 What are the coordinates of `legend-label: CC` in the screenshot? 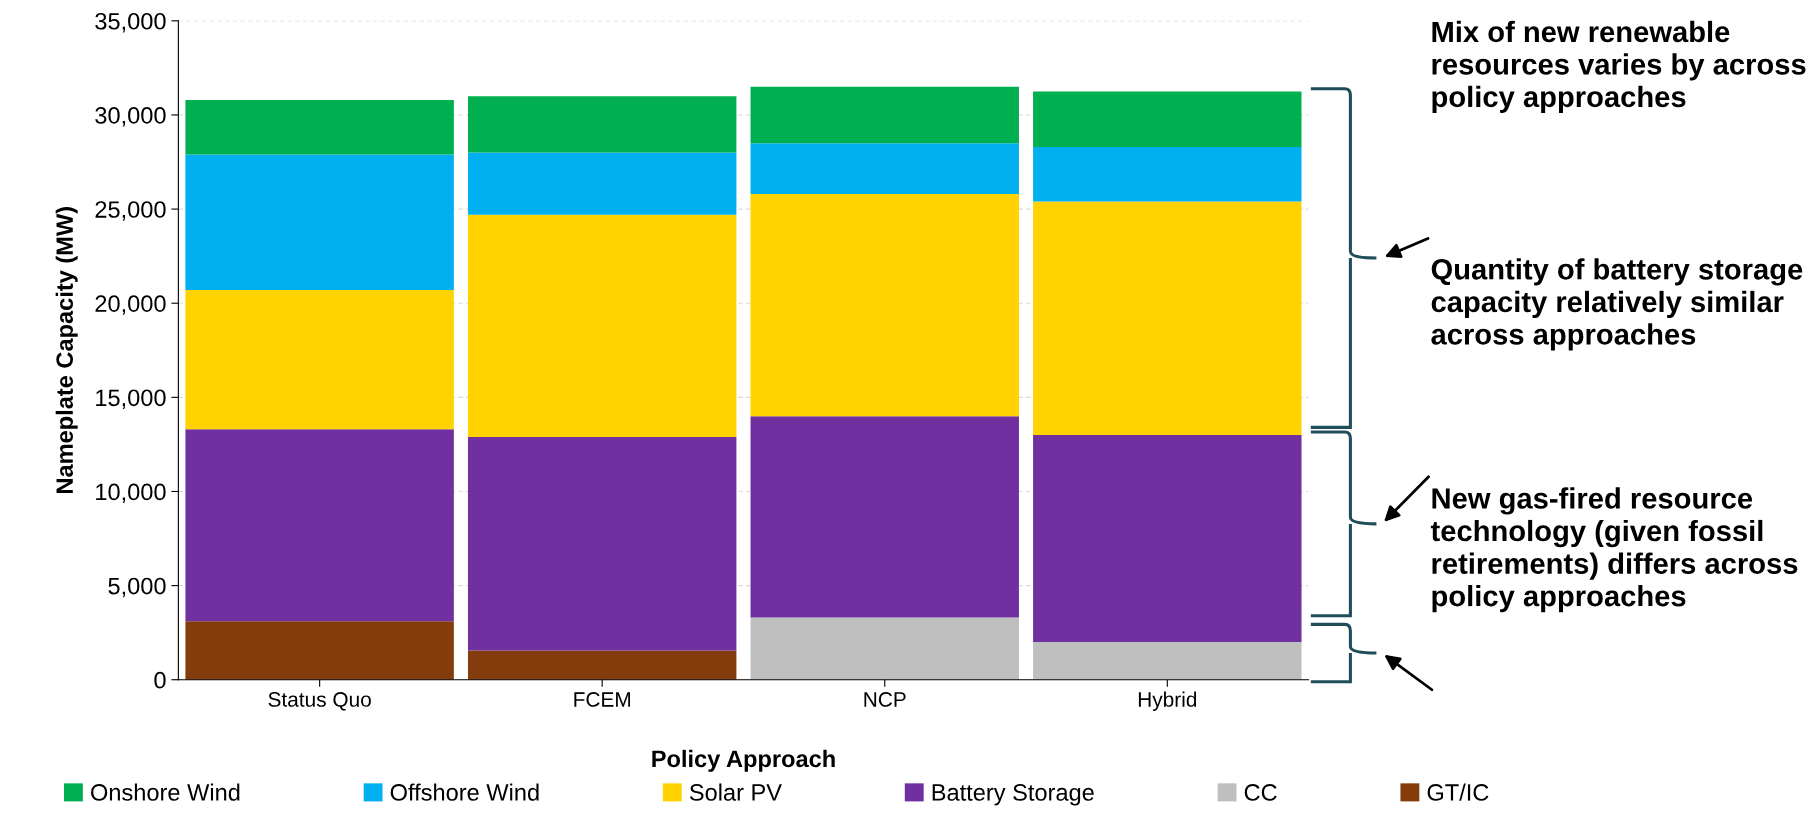 It's located at (1260, 792).